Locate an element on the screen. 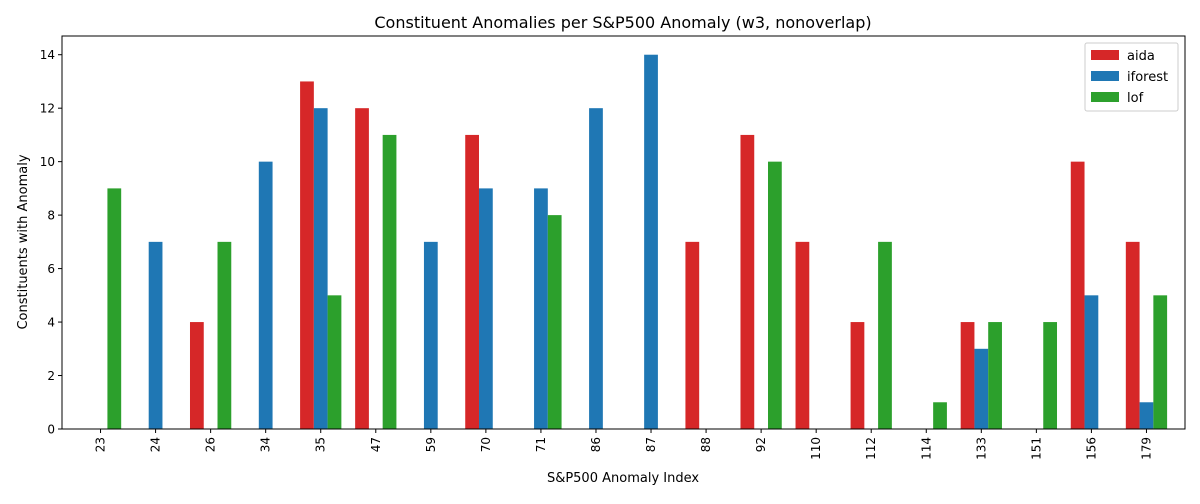 This screenshot has width=1200, height=504. legend-swatch-lof is located at coordinates (1105, 97).